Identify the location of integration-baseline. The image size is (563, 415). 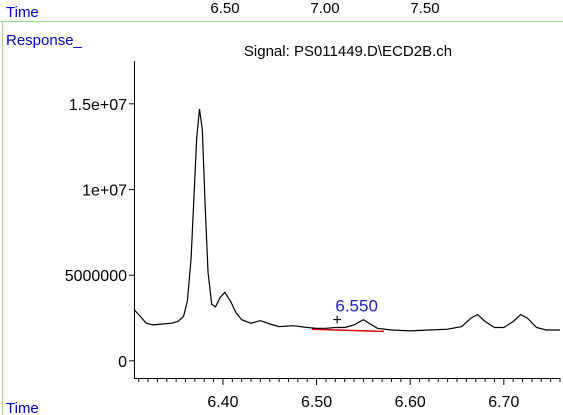
(348, 330).